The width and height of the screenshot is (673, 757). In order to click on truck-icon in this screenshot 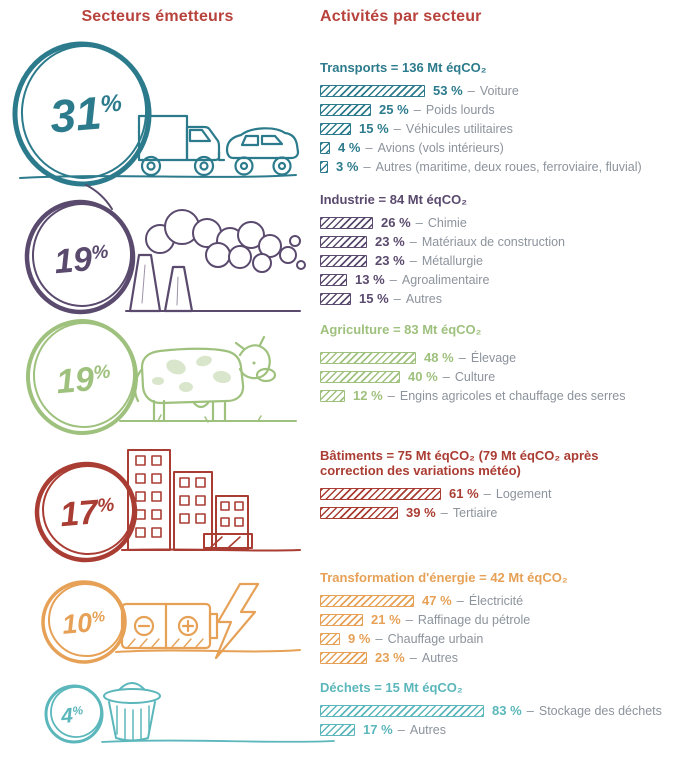, I will do `click(181, 145)`.